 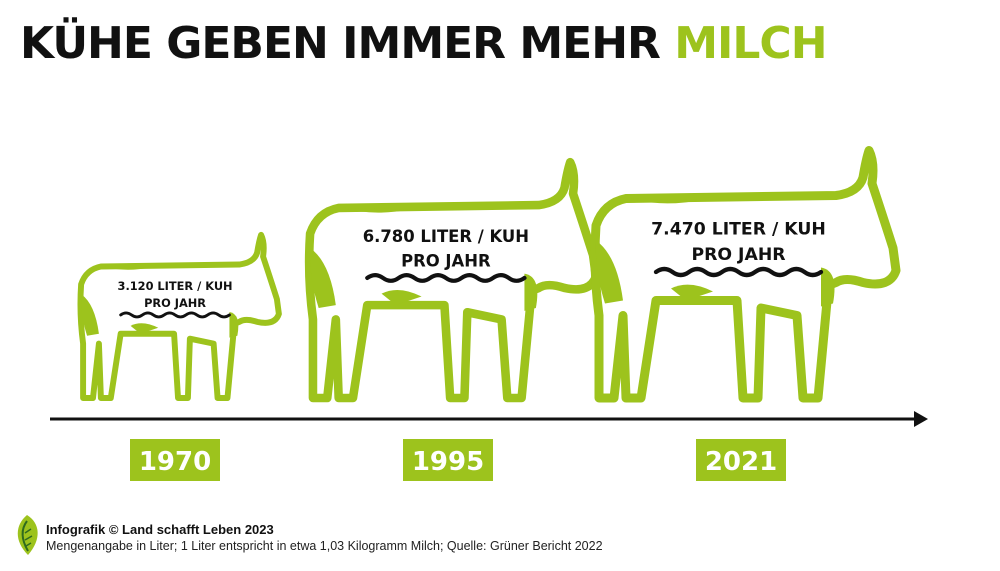 I want to click on page-title: KÜHE GEBEN IMMER MEHR MILCH, so click(x=424, y=43).